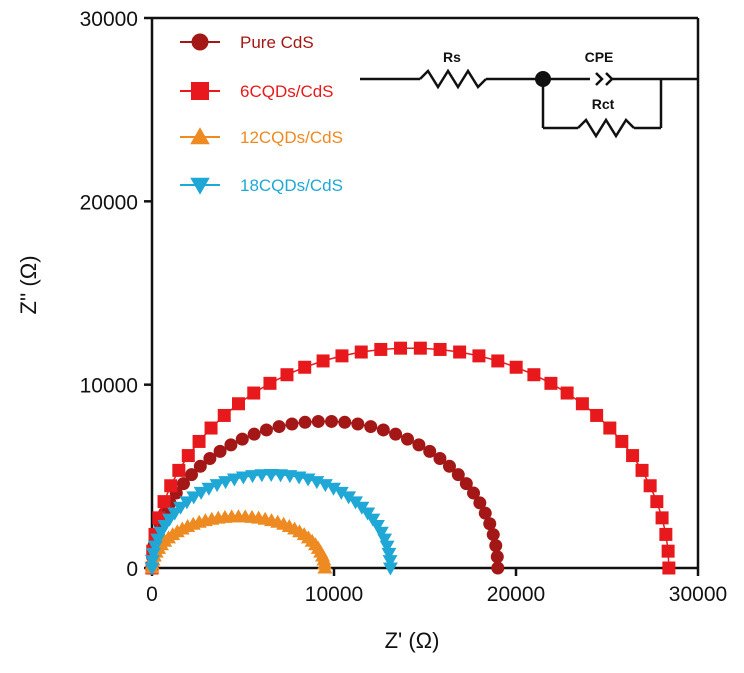 The height and width of the screenshot is (673, 744). What do you see at coordinates (28, 284) in the screenshot?
I see `y-axis-title: Z'' (Ω)` at bounding box center [28, 284].